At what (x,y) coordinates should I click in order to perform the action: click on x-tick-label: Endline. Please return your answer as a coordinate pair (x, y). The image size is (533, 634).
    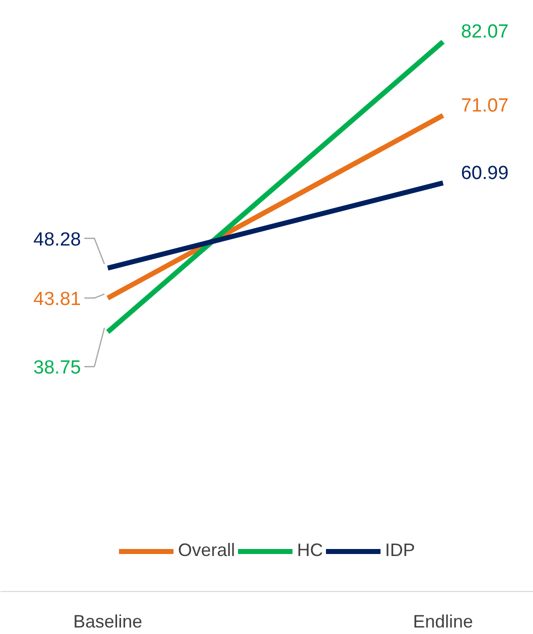
    Looking at the image, I should click on (443, 622).